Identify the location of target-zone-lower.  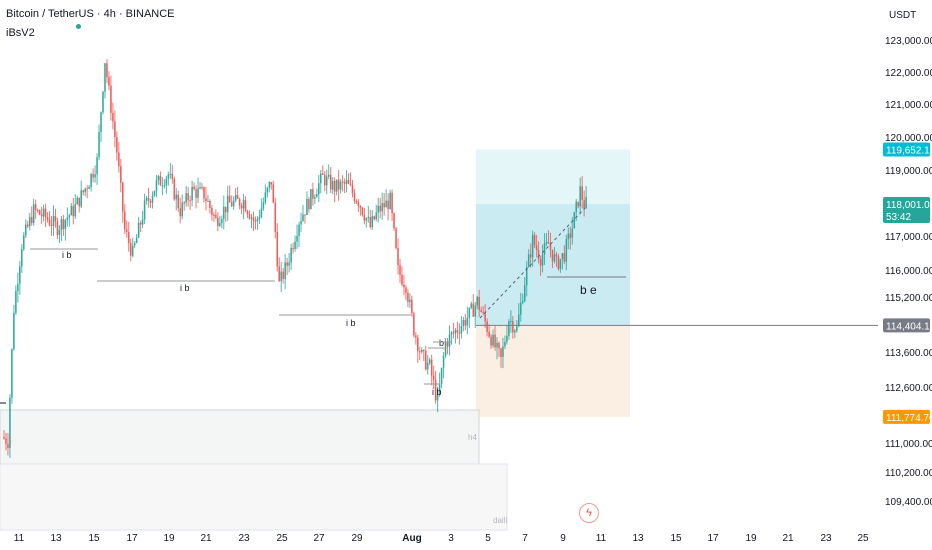
(553, 264).